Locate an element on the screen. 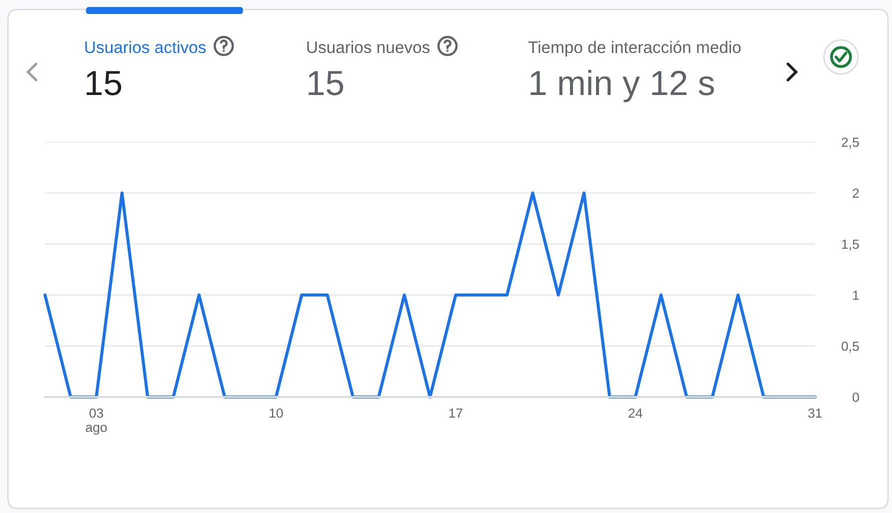 The image size is (892, 513). y-tick-label: 1 is located at coordinates (856, 295).